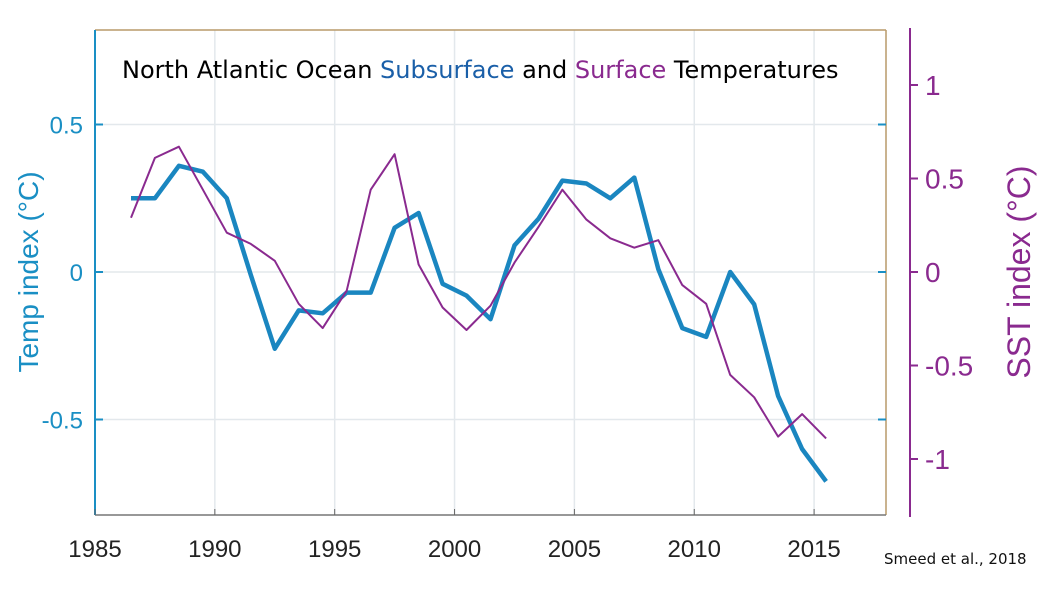 The width and height of the screenshot is (1052, 589). Describe the element at coordinates (66, 126) in the screenshot. I see `y-tick-label-left: 0.5` at that location.